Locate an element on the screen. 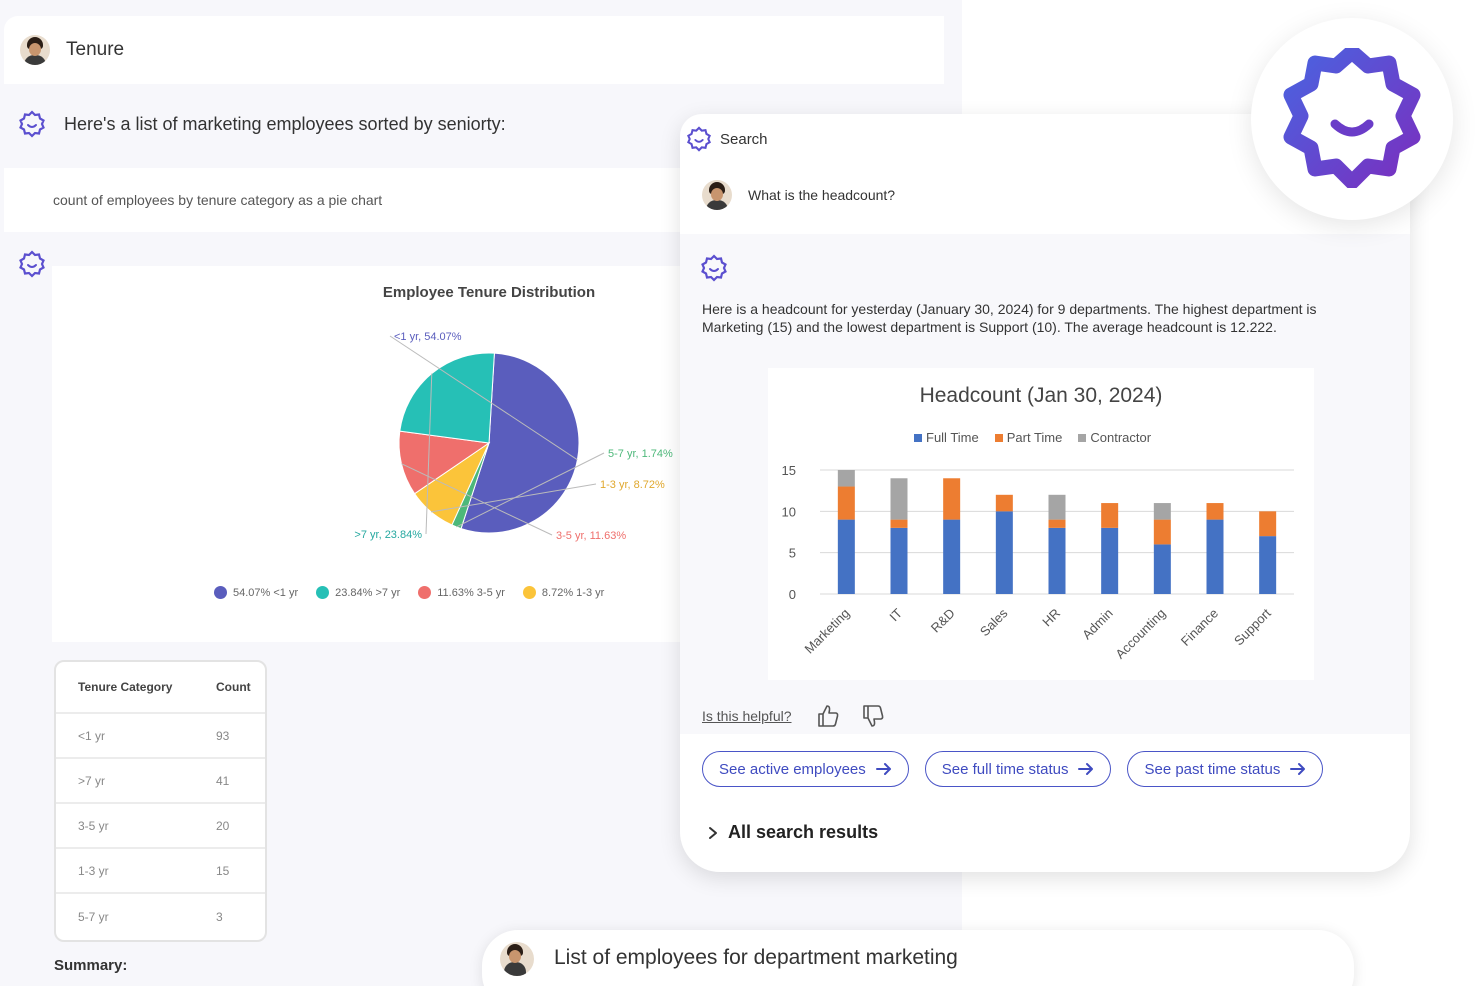 This screenshot has height=986, width=1480. pie-chart-title: Employee Tenure Distribution is located at coordinates (489, 292).